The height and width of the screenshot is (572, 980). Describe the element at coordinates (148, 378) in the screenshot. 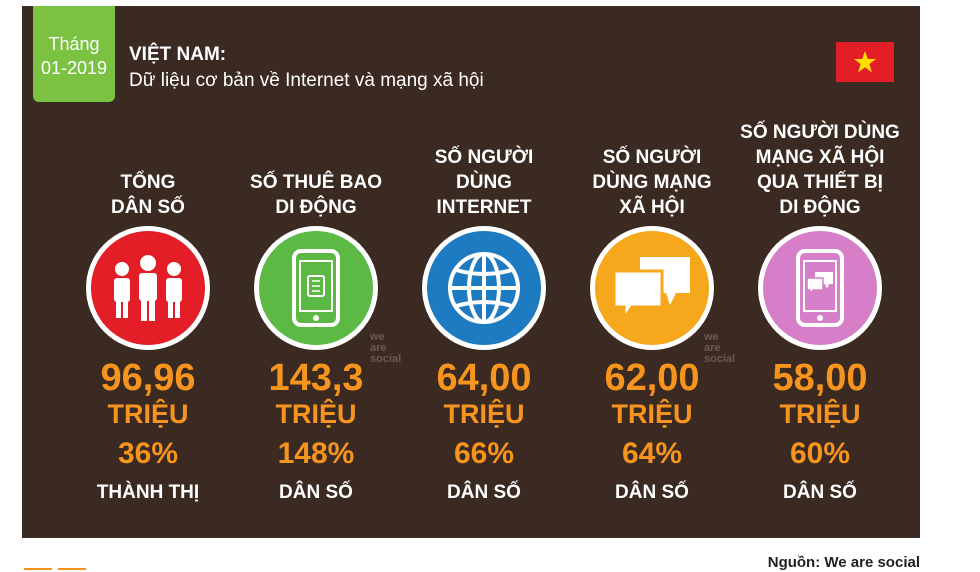

I see `stat-value: 96,96` at that location.